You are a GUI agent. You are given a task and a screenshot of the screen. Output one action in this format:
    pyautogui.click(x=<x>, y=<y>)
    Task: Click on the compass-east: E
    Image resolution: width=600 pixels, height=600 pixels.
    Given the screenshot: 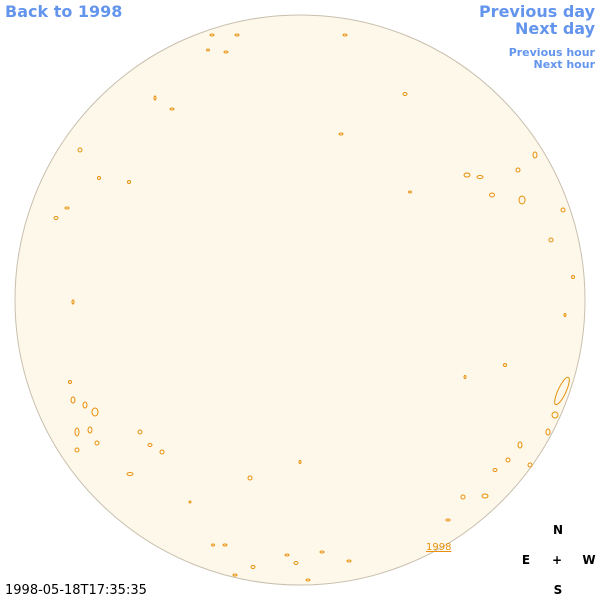 What is the action you would take?
    pyautogui.click(x=526, y=560)
    